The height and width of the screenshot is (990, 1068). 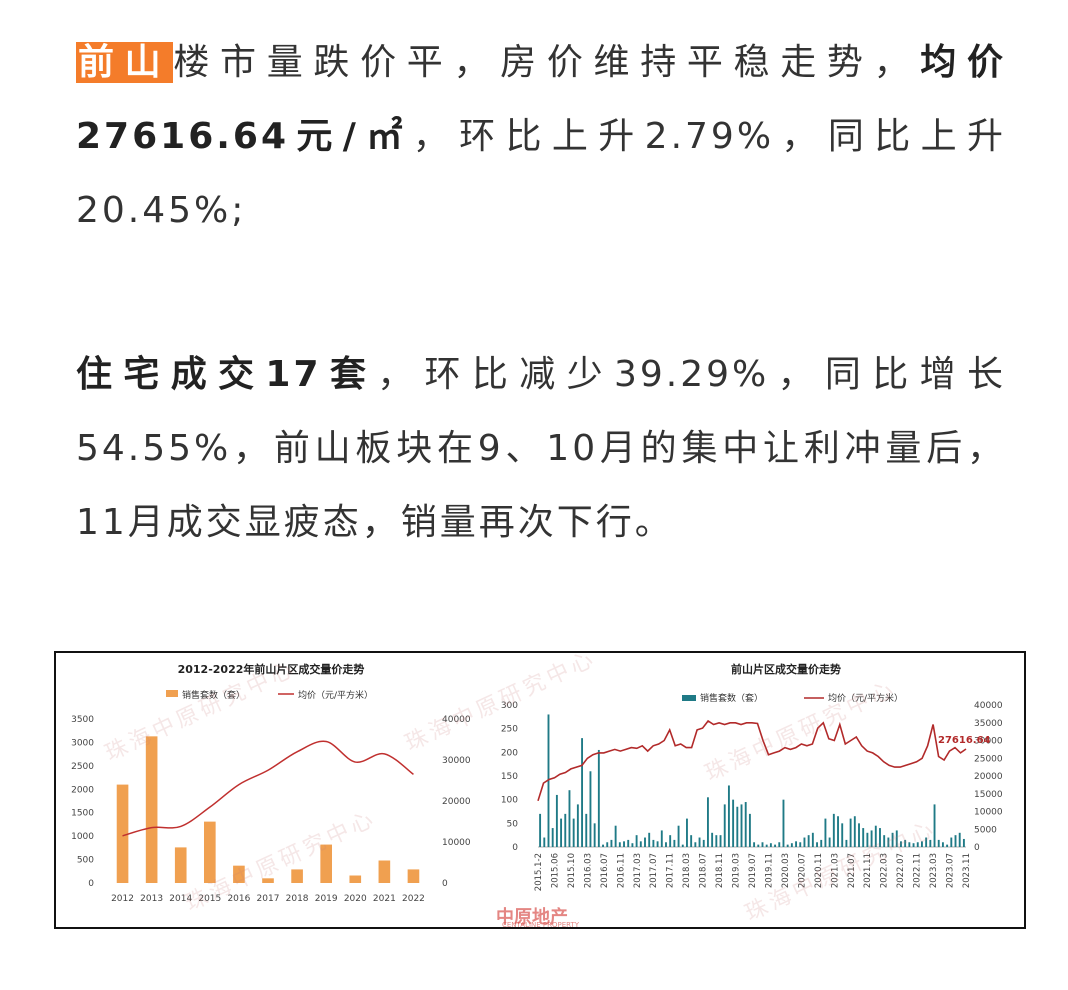 What do you see at coordinates (413, 899) in the screenshot?
I see `x-tick-label: 2022` at bounding box center [413, 899].